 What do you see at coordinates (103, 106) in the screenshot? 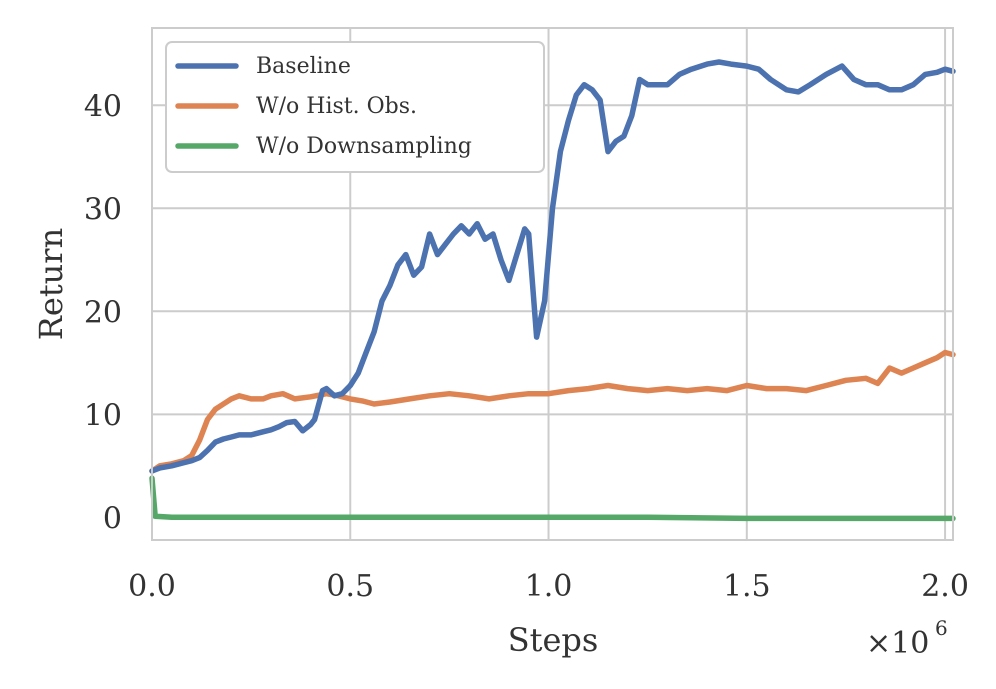
I see `y-tick-label: 40` at bounding box center [103, 106].